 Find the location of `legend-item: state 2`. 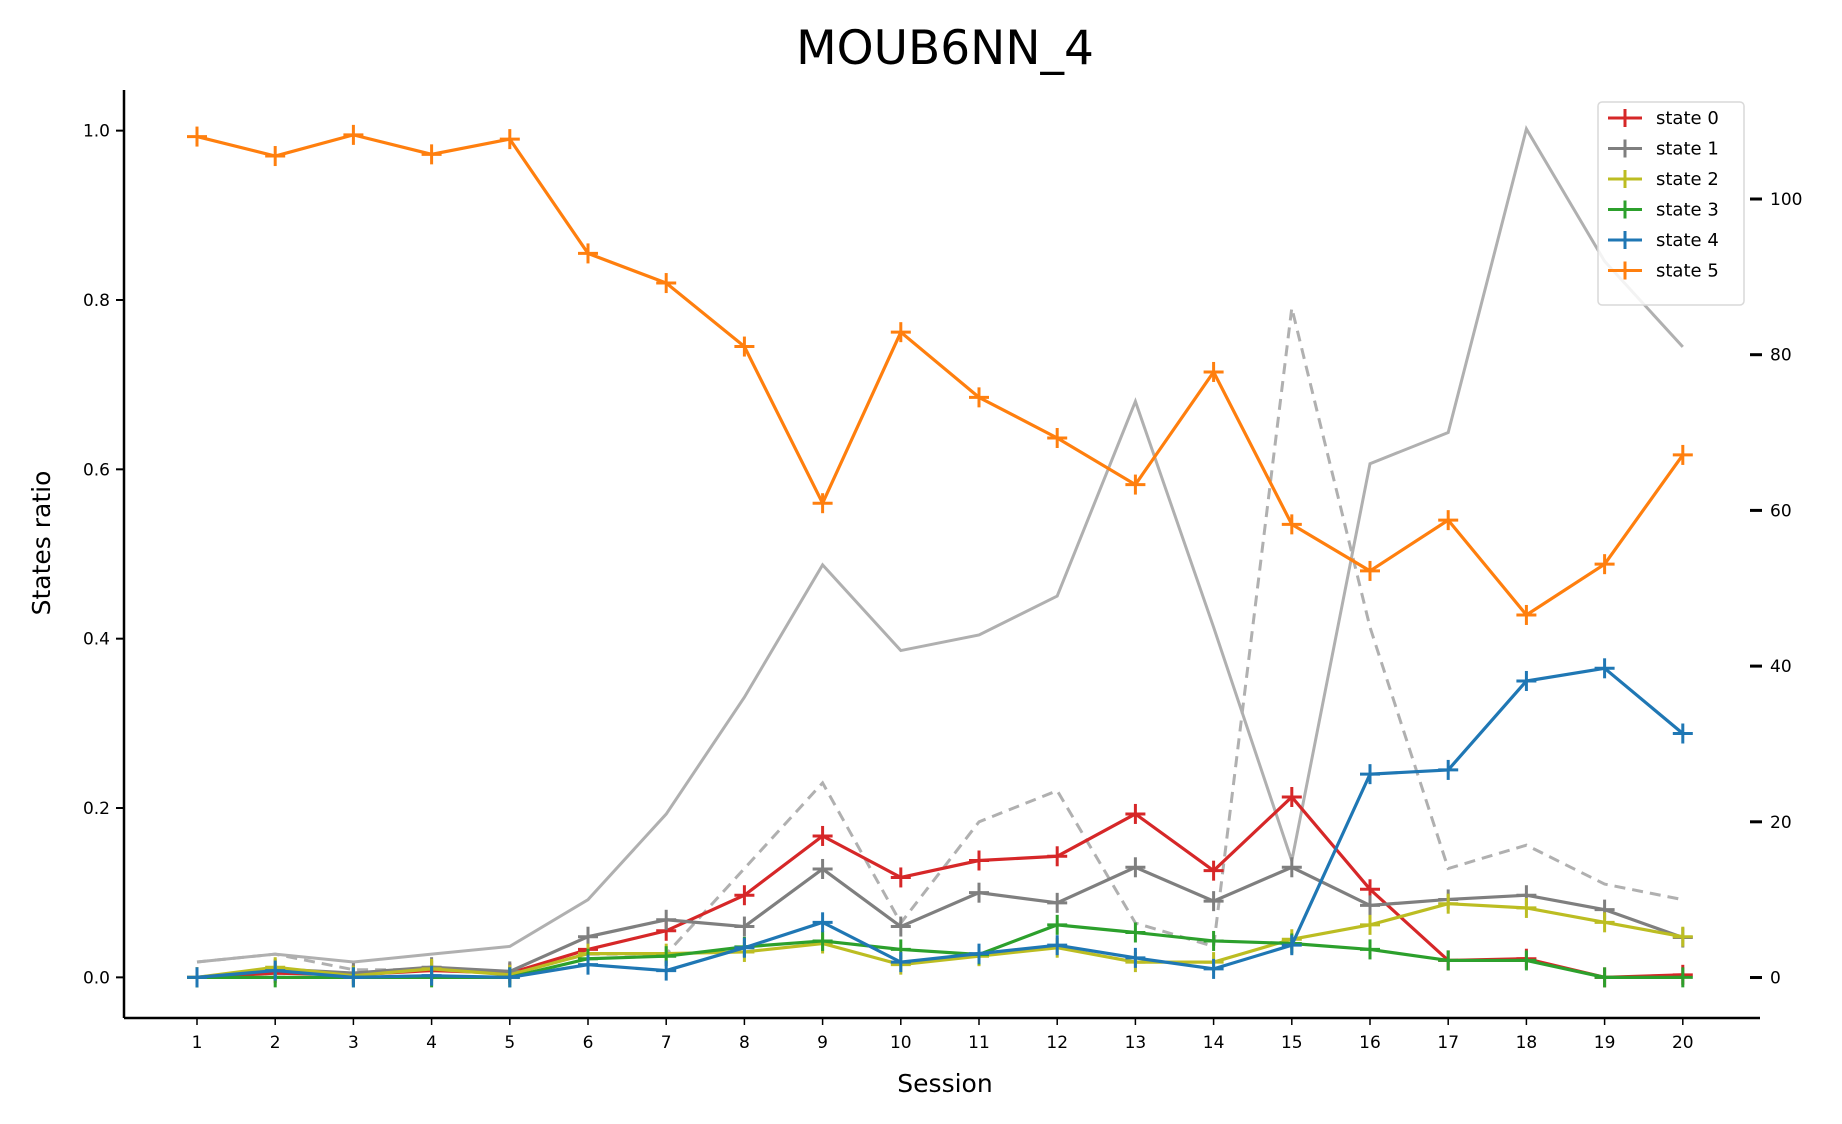

legend-item: state 2 is located at coordinates (1663, 179).